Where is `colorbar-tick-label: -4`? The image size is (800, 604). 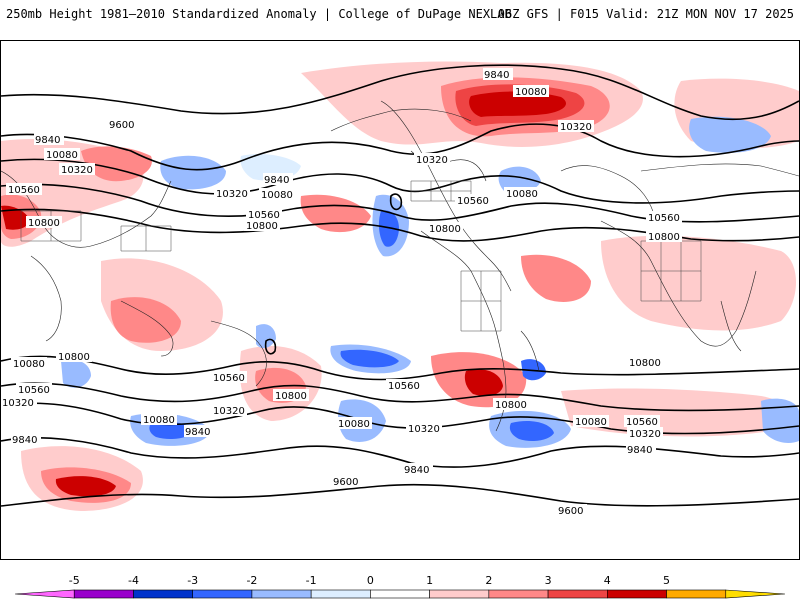
colorbar-tick-label: -4 is located at coordinates (133, 580).